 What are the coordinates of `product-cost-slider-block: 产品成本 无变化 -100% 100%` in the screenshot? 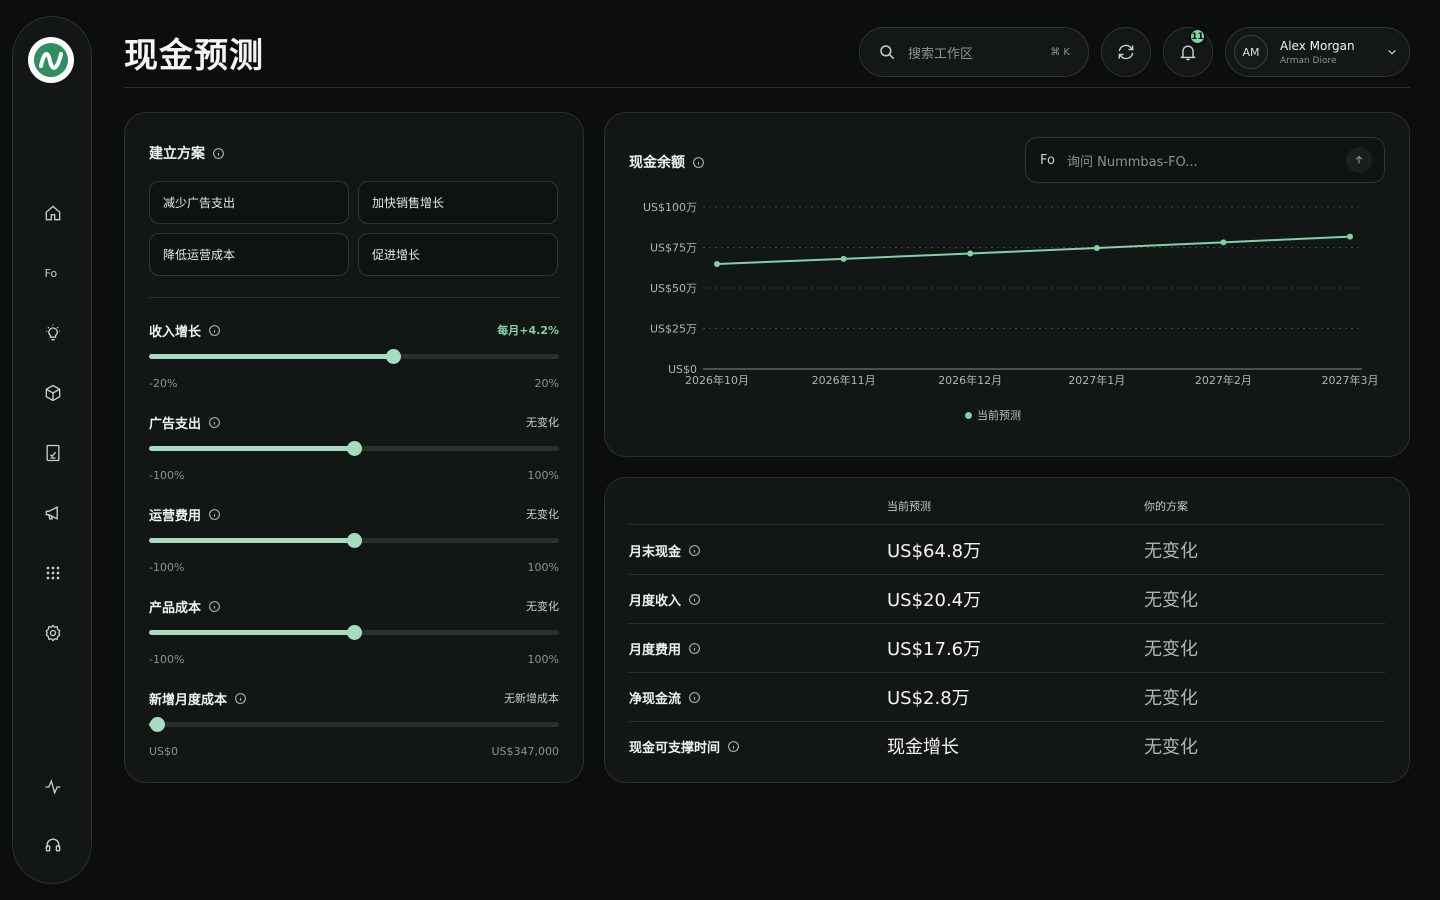 It's located at (354, 631).